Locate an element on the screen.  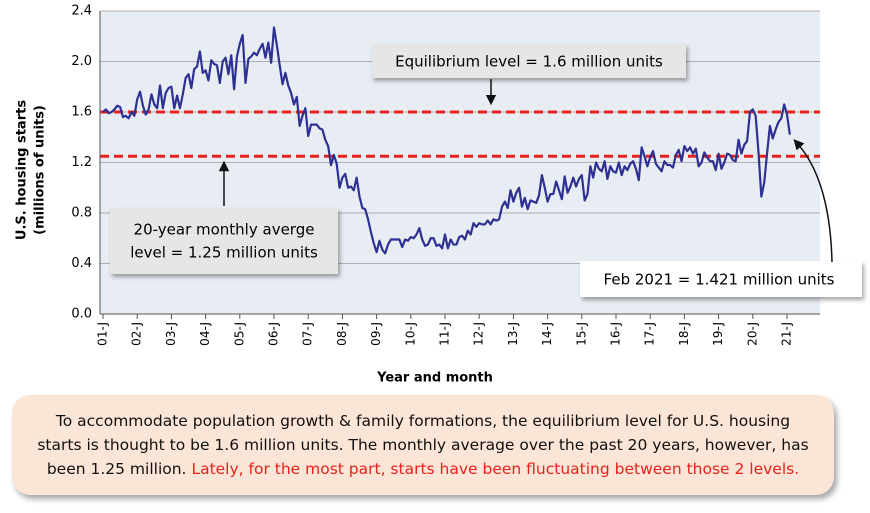
y-tick-label: 1.6 is located at coordinates (81, 112).